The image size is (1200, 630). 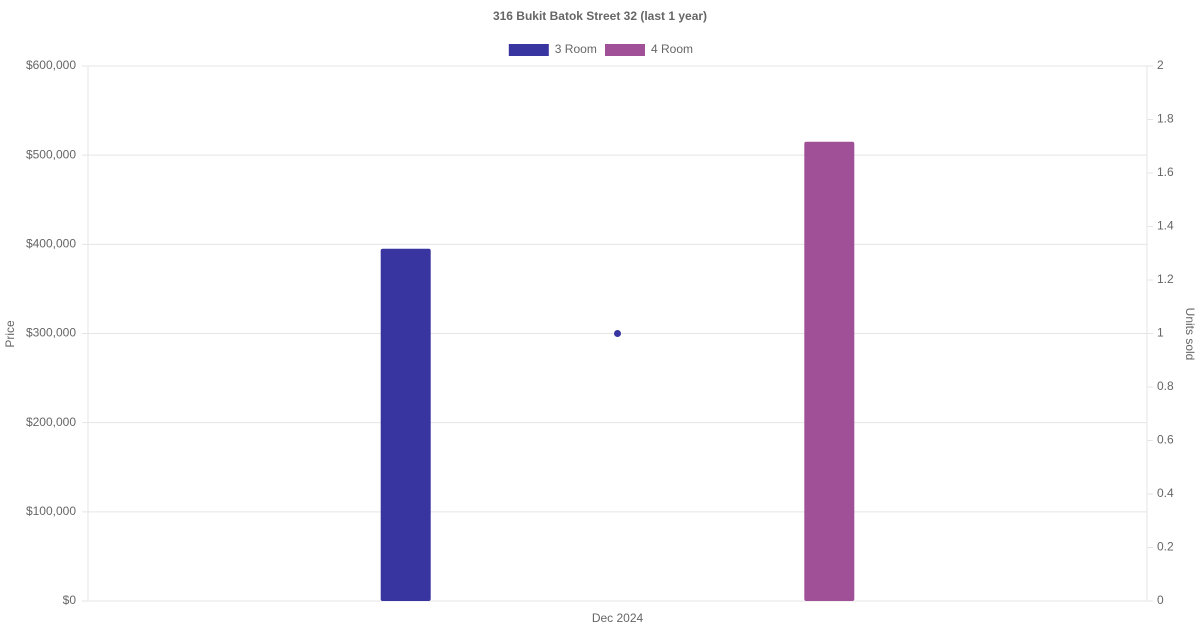 What do you see at coordinates (10, 334) in the screenshot?
I see `y-axis-title: Price` at bounding box center [10, 334].